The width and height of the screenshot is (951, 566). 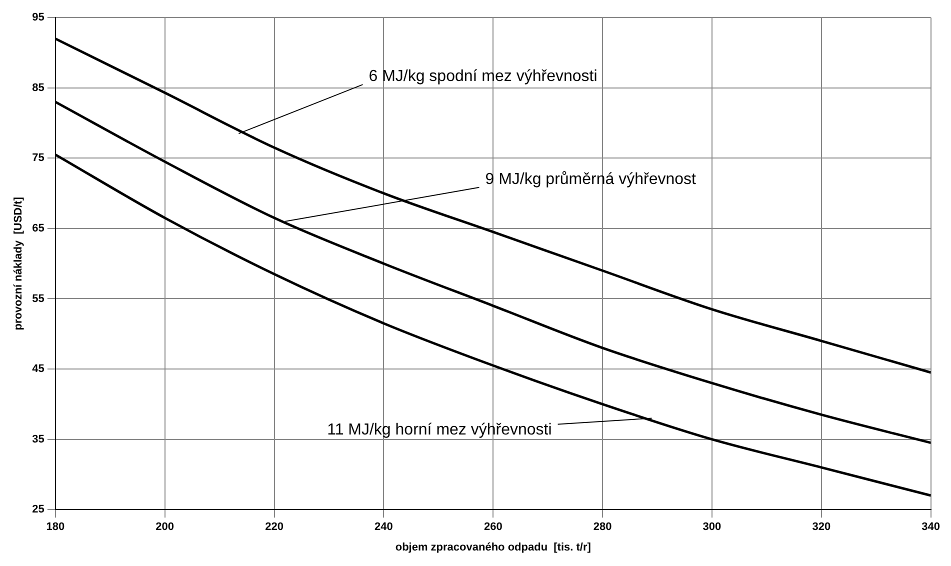 What do you see at coordinates (165, 527) in the screenshot?
I see `x-tick-label: 200` at bounding box center [165, 527].